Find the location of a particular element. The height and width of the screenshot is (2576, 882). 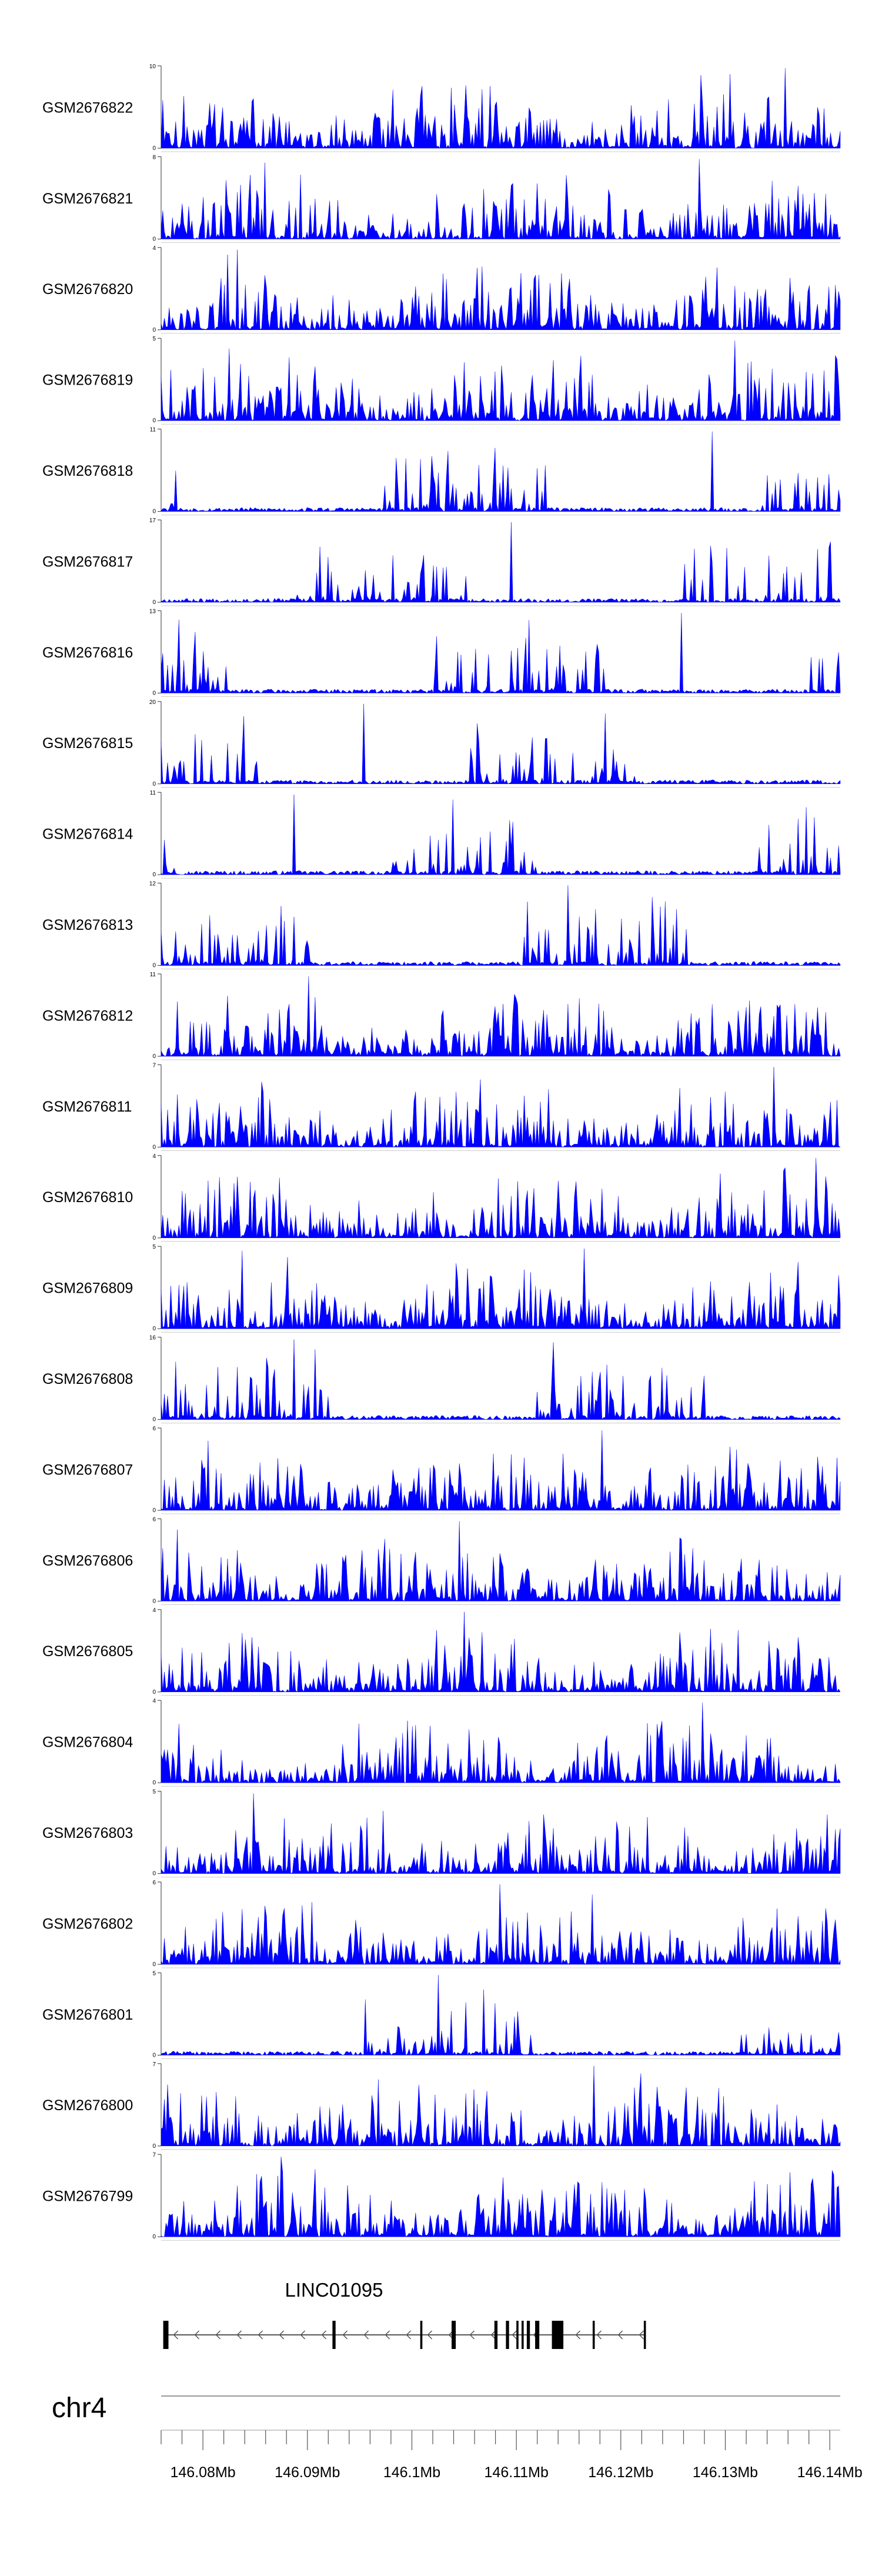

x-tick-label: 146.11Mb is located at coordinates (517, 2472).